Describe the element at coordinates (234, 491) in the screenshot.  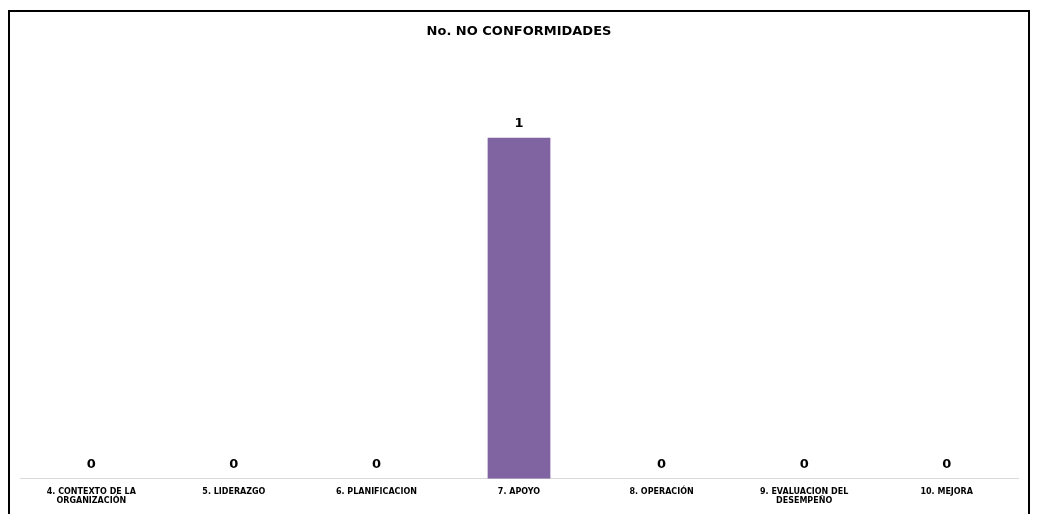
I see `x-tick-label: 5. LIDERAZGO` at that location.